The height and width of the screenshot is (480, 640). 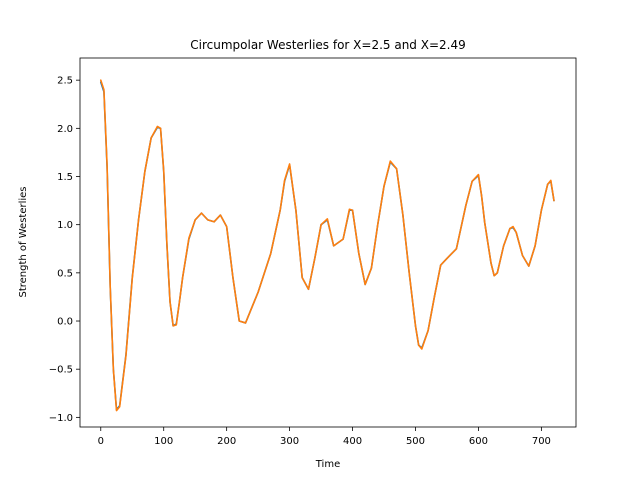 What do you see at coordinates (478, 441) in the screenshot?
I see `x-tick-label: 600` at bounding box center [478, 441].